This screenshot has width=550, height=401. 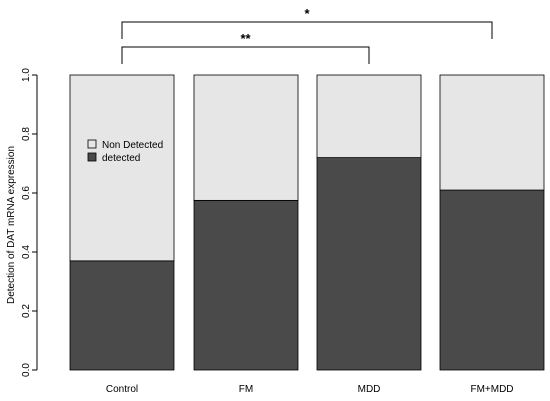 What do you see at coordinates (92, 157) in the screenshot?
I see `legend-swatch-detected` at bounding box center [92, 157].